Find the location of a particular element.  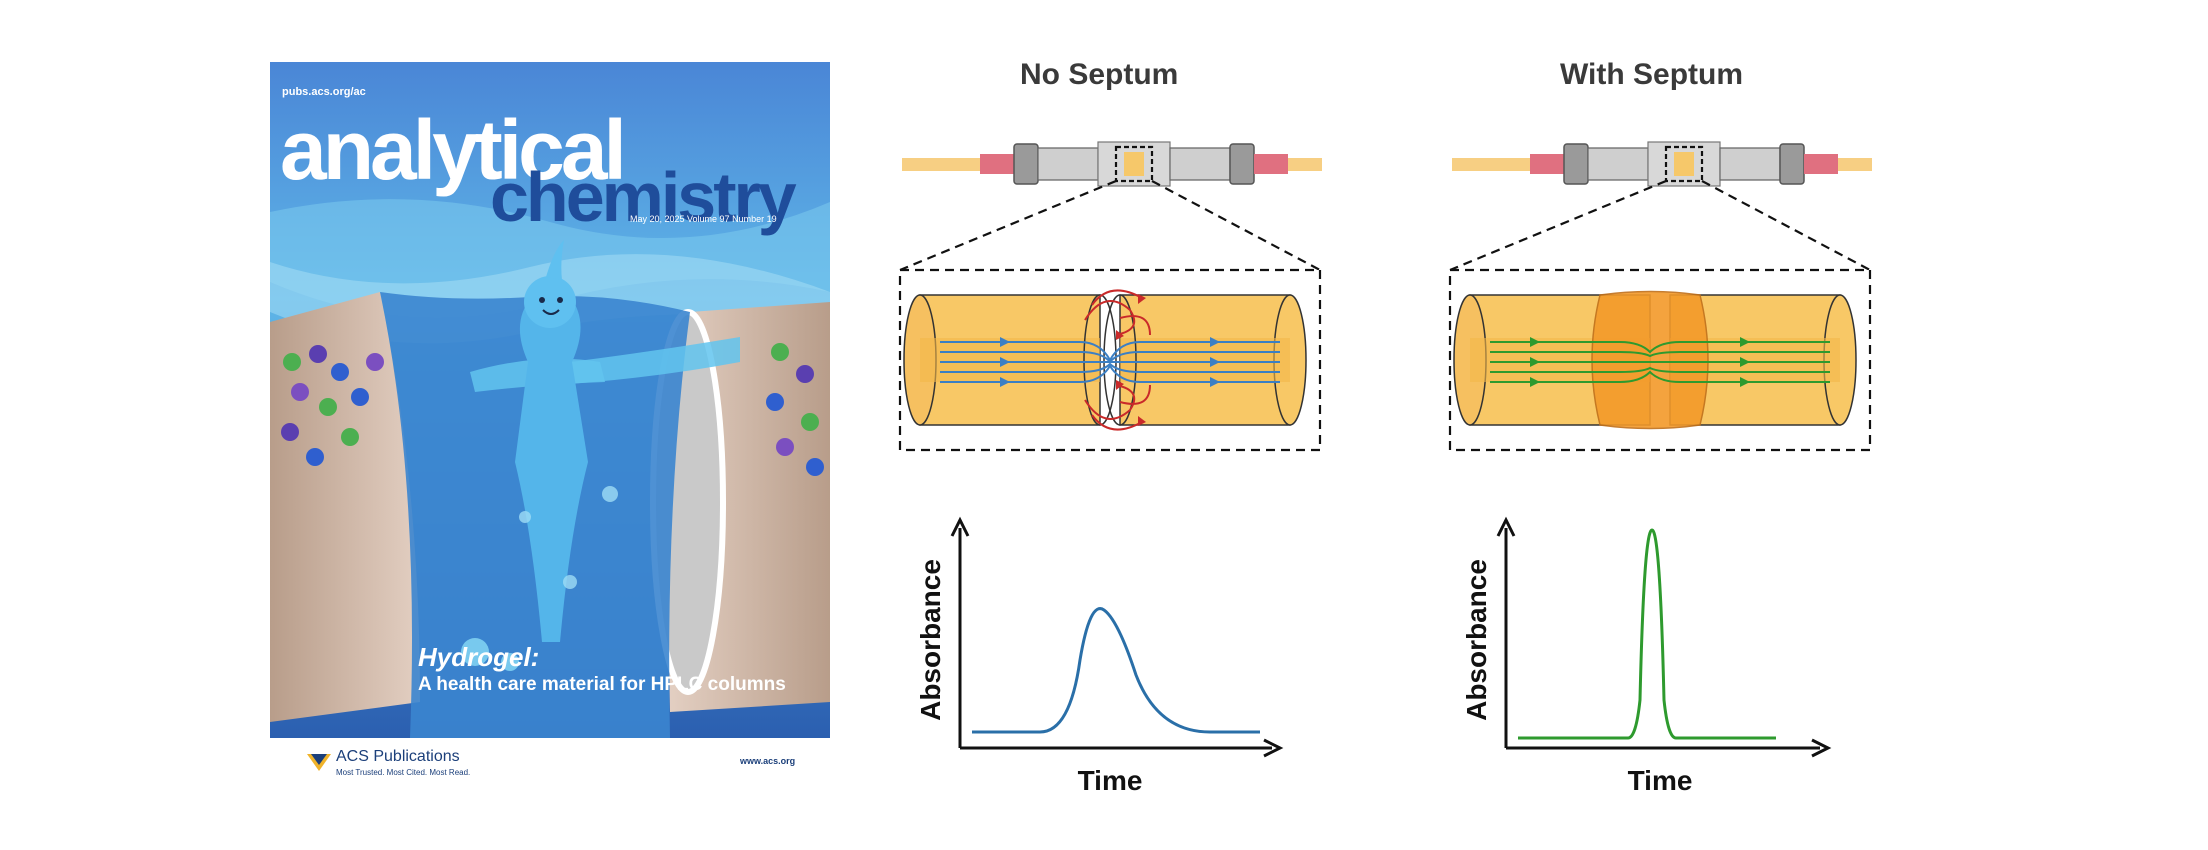

cover-title-line2: chemistry is located at coordinates (643, 197).